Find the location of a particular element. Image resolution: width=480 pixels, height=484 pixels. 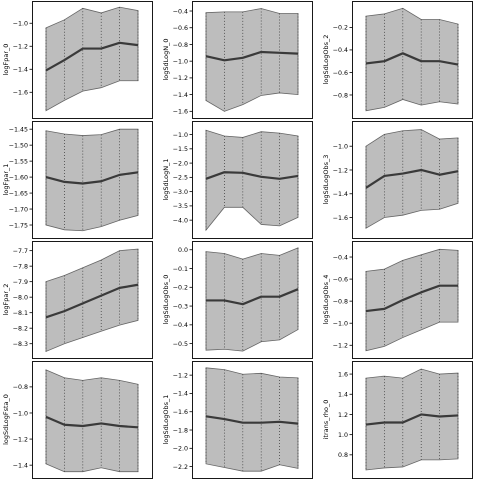

y-tick-label: −8.1 is located at coordinates (20, 313).